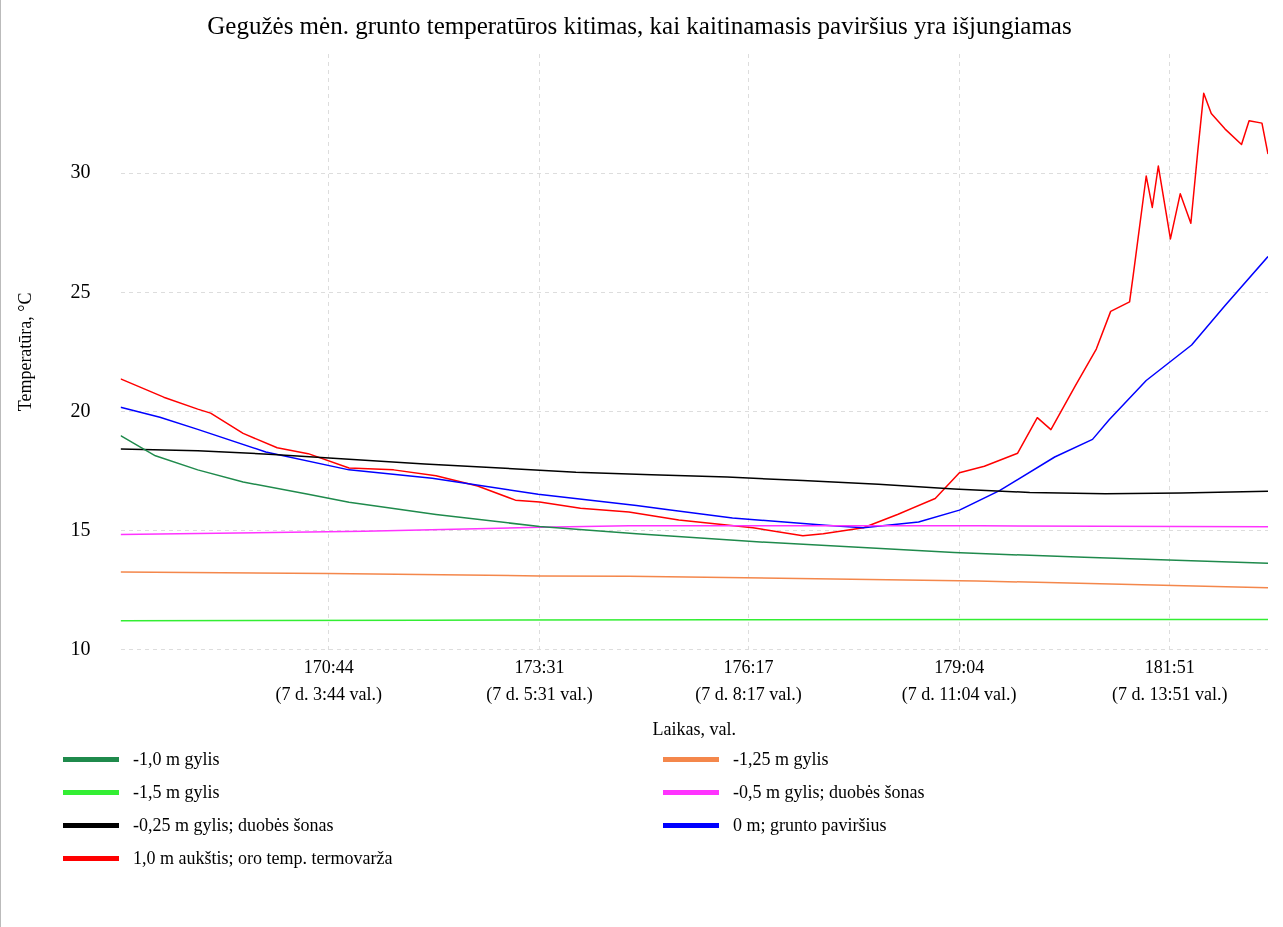  I want to click on y-axis-title: Temperatūra, °C, so click(24, 352).